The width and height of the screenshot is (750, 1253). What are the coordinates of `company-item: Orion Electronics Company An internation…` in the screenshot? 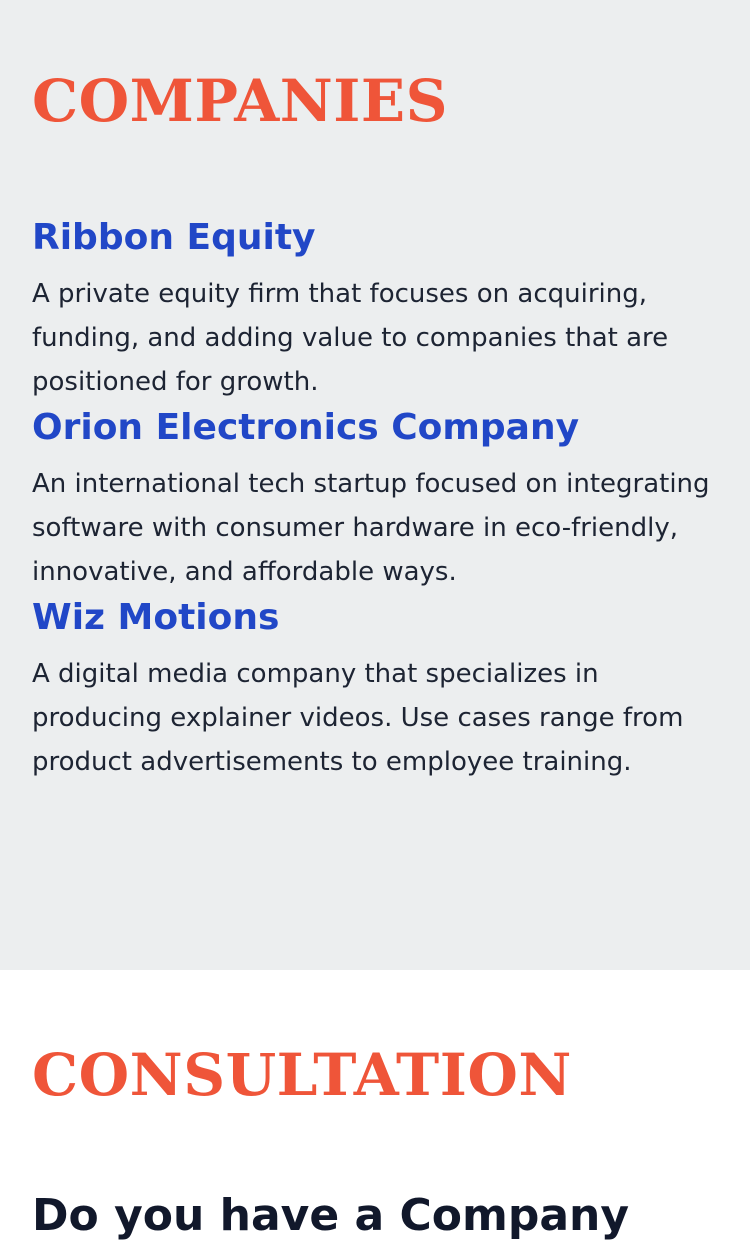 It's located at (375, 499).